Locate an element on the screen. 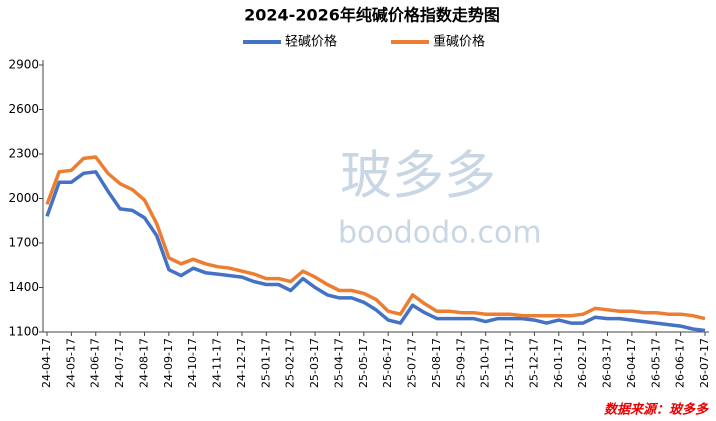  x-tick-label: 25-05-17 is located at coordinates (363, 363).